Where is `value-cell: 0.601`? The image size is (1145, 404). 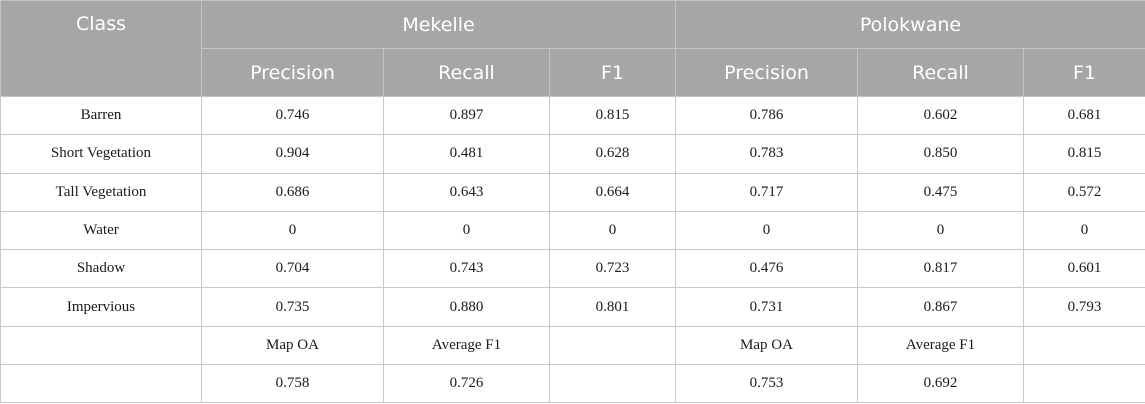
value-cell: 0.601 is located at coordinates (1084, 269).